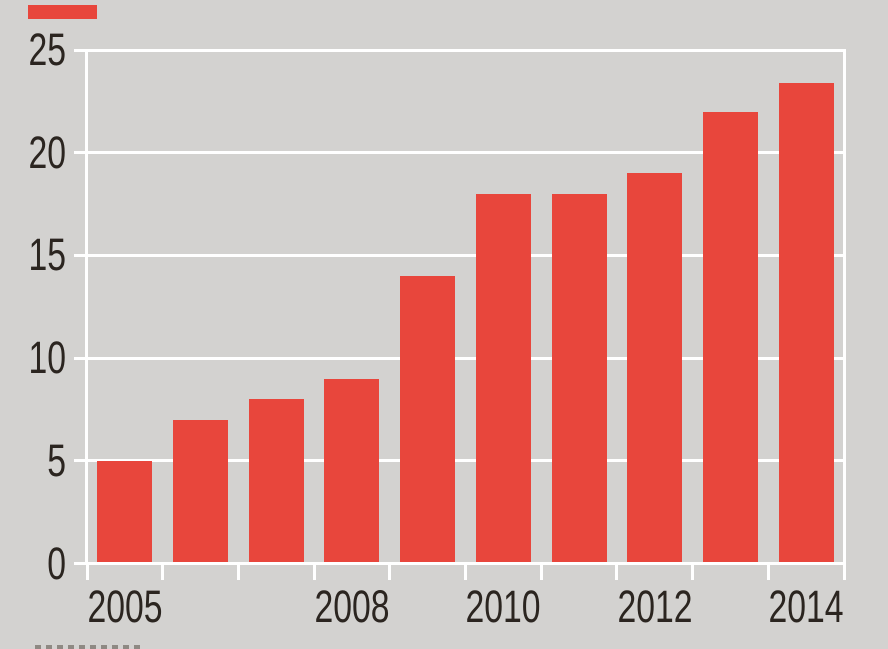 The height and width of the screenshot is (649, 888). Describe the element at coordinates (47, 255) in the screenshot. I see `y-axis-label: 15` at that location.